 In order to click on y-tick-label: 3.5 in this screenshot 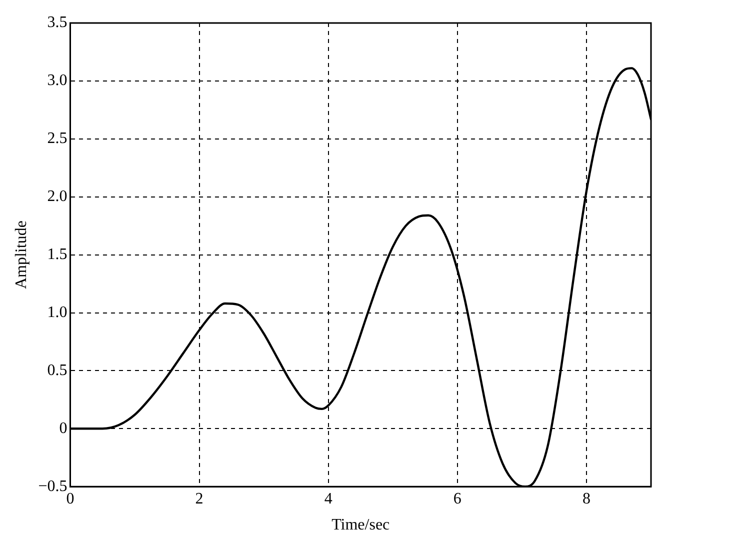, I will do `click(57, 23)`.